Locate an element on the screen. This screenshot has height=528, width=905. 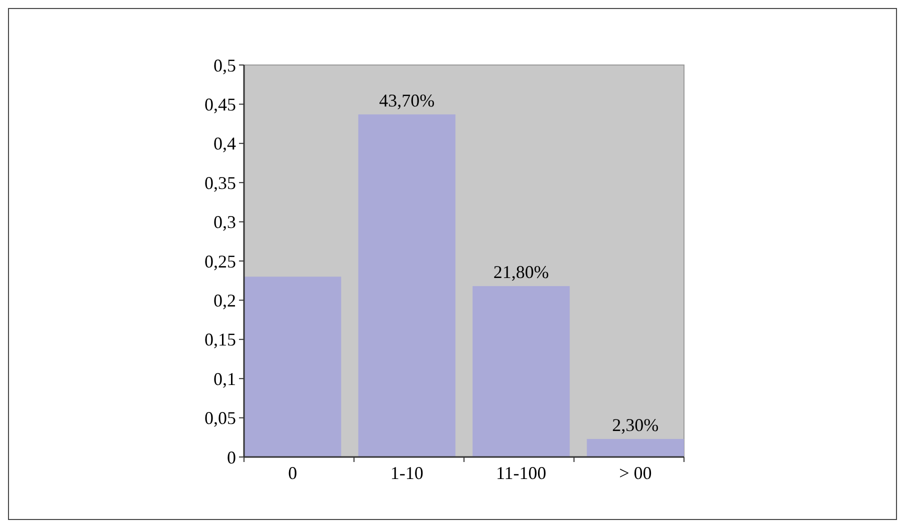
x-tick-label: > 00 is located at coordinates (635, 473).